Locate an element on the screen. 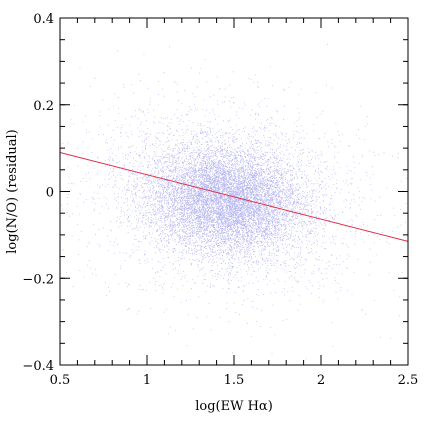 Image resolution: width=425 pixels, height=425 pixels. y-tick-label: −0.4 is located at coordinates (38, 366).